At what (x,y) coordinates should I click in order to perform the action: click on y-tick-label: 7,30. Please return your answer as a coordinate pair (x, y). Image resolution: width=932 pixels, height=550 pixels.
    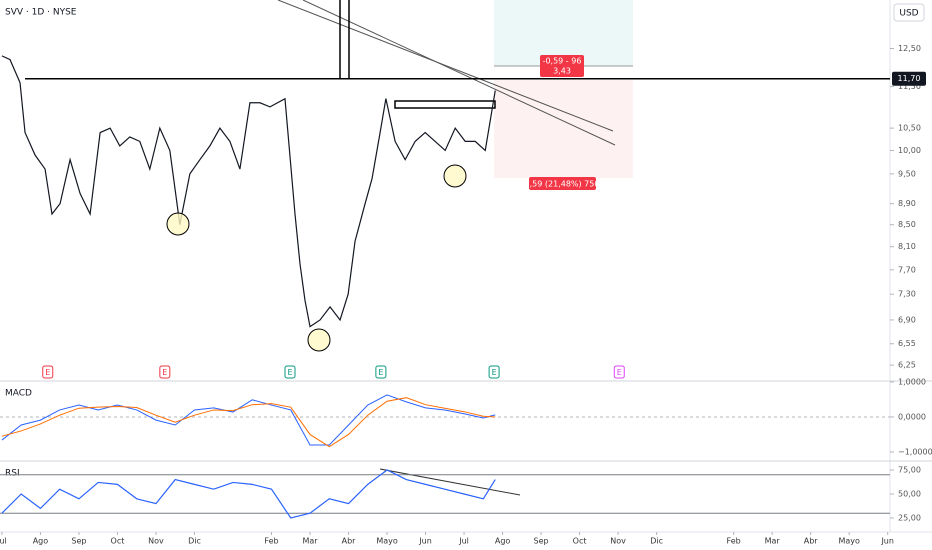
    Looking at the image, I should click on (907, 294).